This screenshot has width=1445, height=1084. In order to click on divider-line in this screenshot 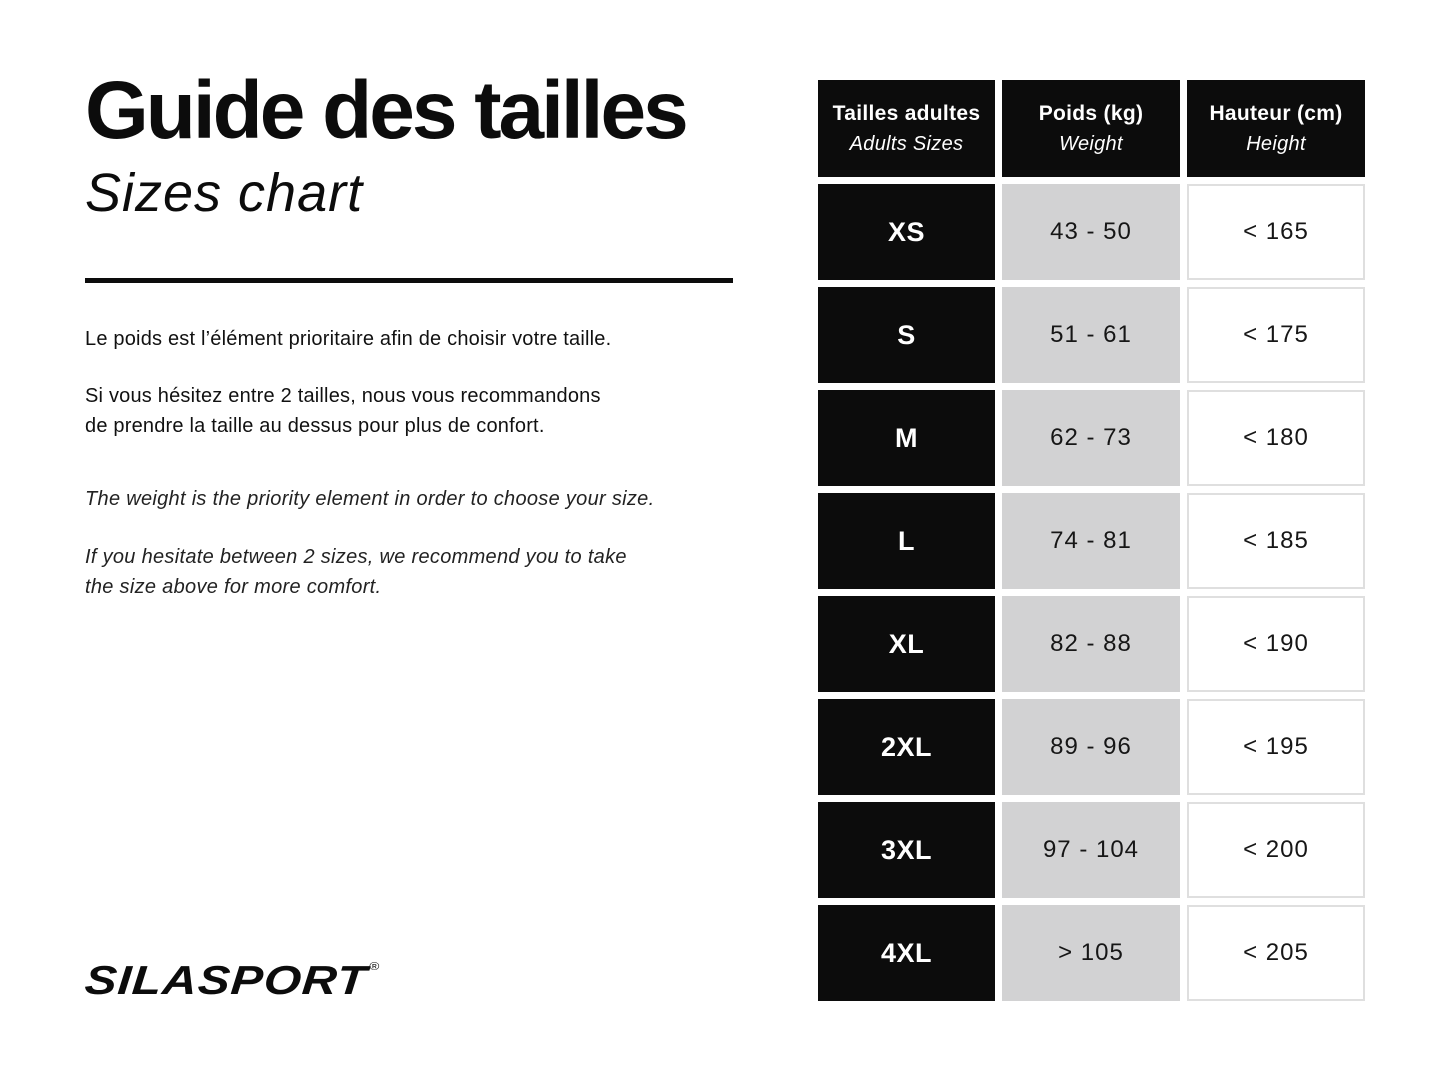, I will do `click(409, 280)`.